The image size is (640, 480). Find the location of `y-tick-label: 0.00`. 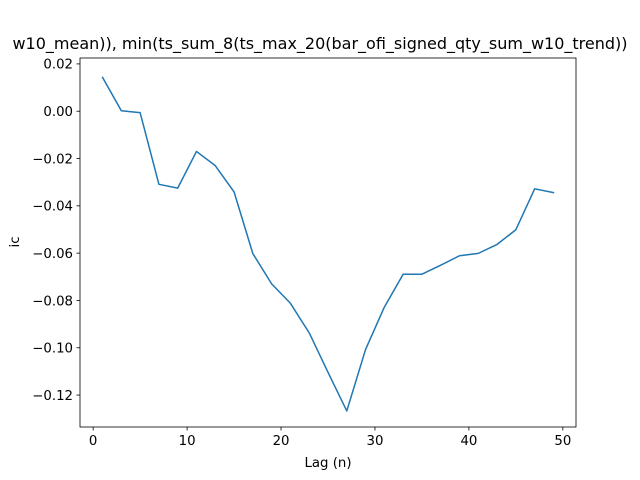

y-tick-label: 0.00 is located at coordinates (58, 112).